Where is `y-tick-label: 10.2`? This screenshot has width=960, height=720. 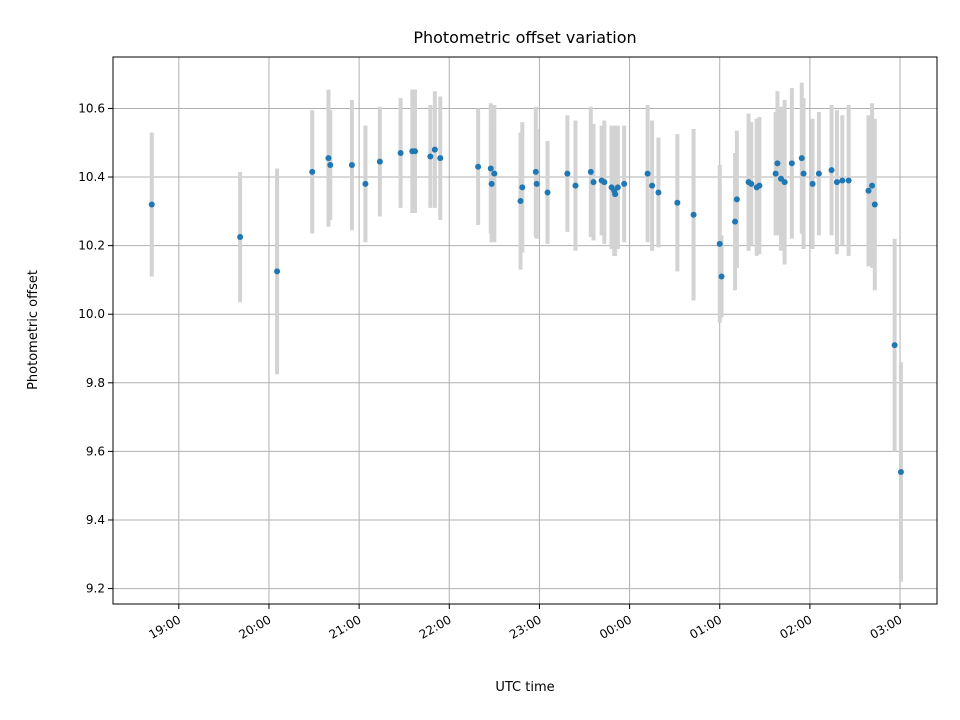 y-tick-label: 10.2 is located at coordinates (91, 246).